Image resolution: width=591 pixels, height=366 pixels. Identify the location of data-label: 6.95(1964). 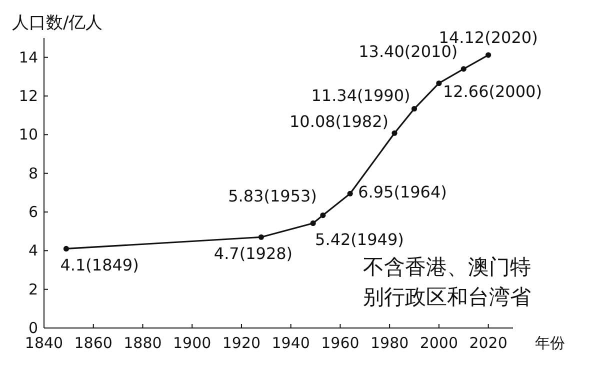
(402, 192).